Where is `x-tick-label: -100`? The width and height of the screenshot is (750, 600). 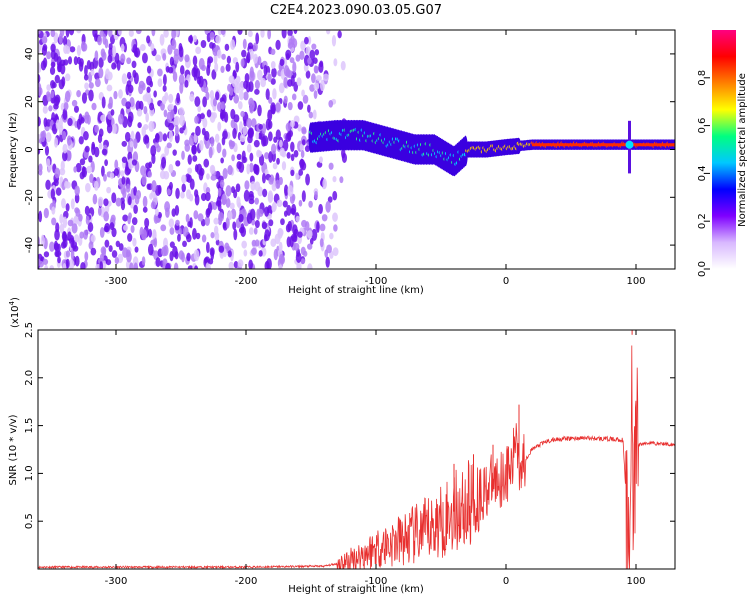 x-tick-label: -100 is located at coordinates (376, 581).